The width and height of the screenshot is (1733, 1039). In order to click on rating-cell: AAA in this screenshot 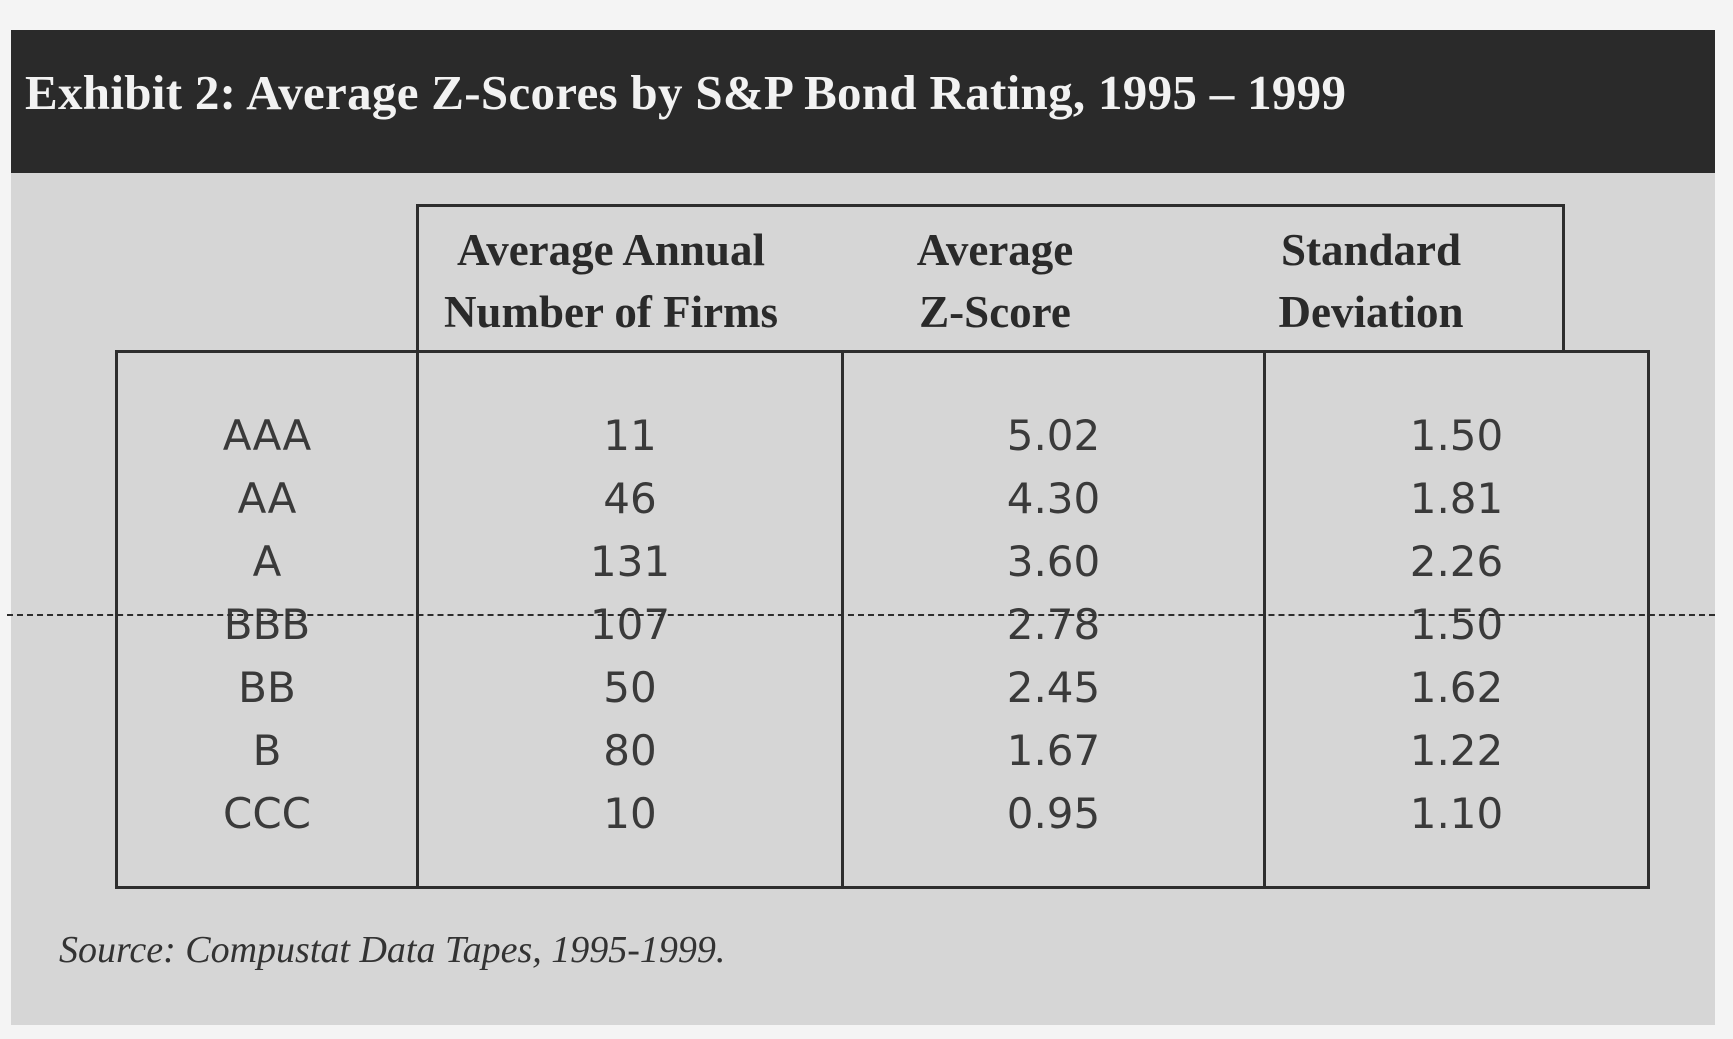, I will do `click(267, 435)`.